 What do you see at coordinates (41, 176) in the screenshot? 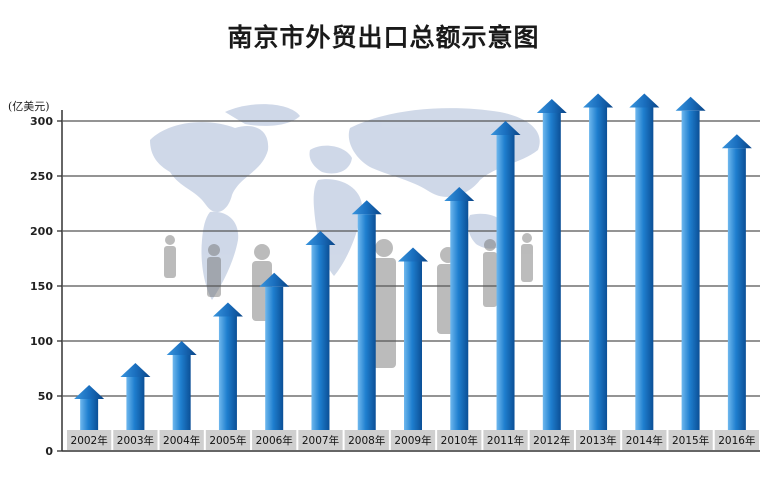
I see `y-tick-label: 250` at bounding box center [41, 176].